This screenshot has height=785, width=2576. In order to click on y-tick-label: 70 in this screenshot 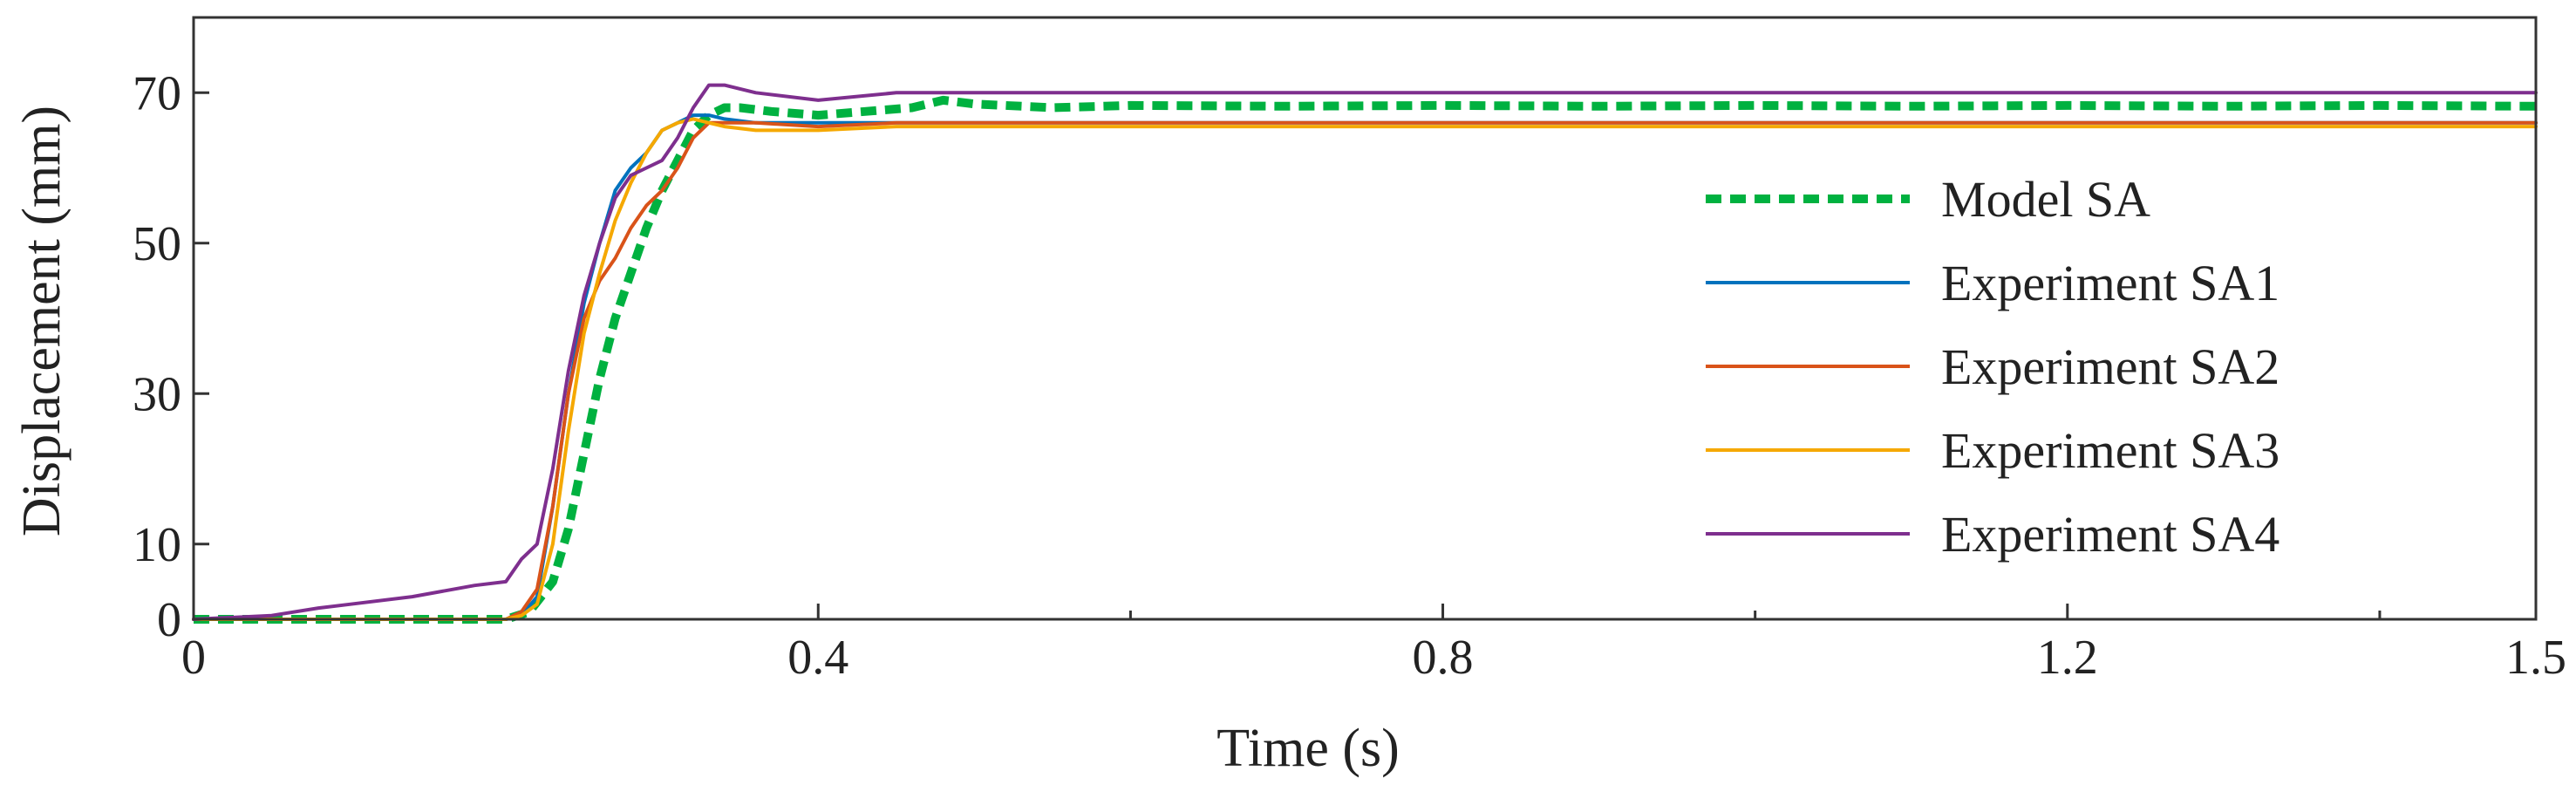, I will do `click(157, 93)`.